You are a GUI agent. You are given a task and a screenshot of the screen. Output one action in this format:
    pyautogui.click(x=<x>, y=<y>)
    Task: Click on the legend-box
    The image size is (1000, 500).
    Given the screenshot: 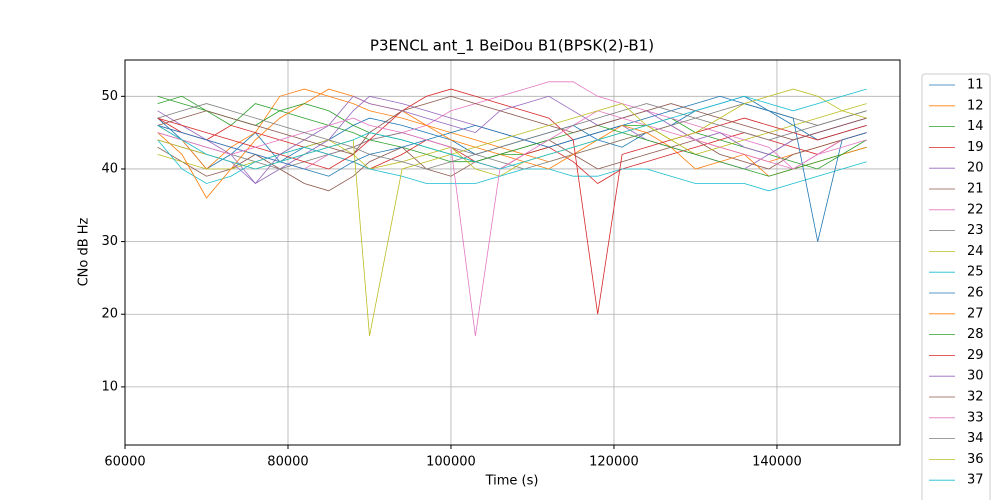 What is the action you would take?
    pyautogui.click(x=956, y=286)
    